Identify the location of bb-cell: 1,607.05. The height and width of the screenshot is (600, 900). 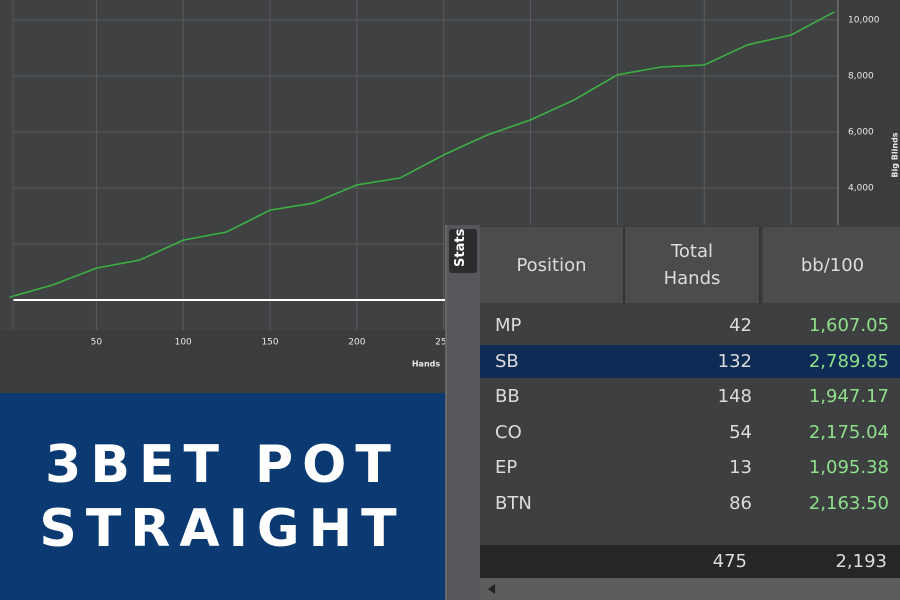
(848, 325).